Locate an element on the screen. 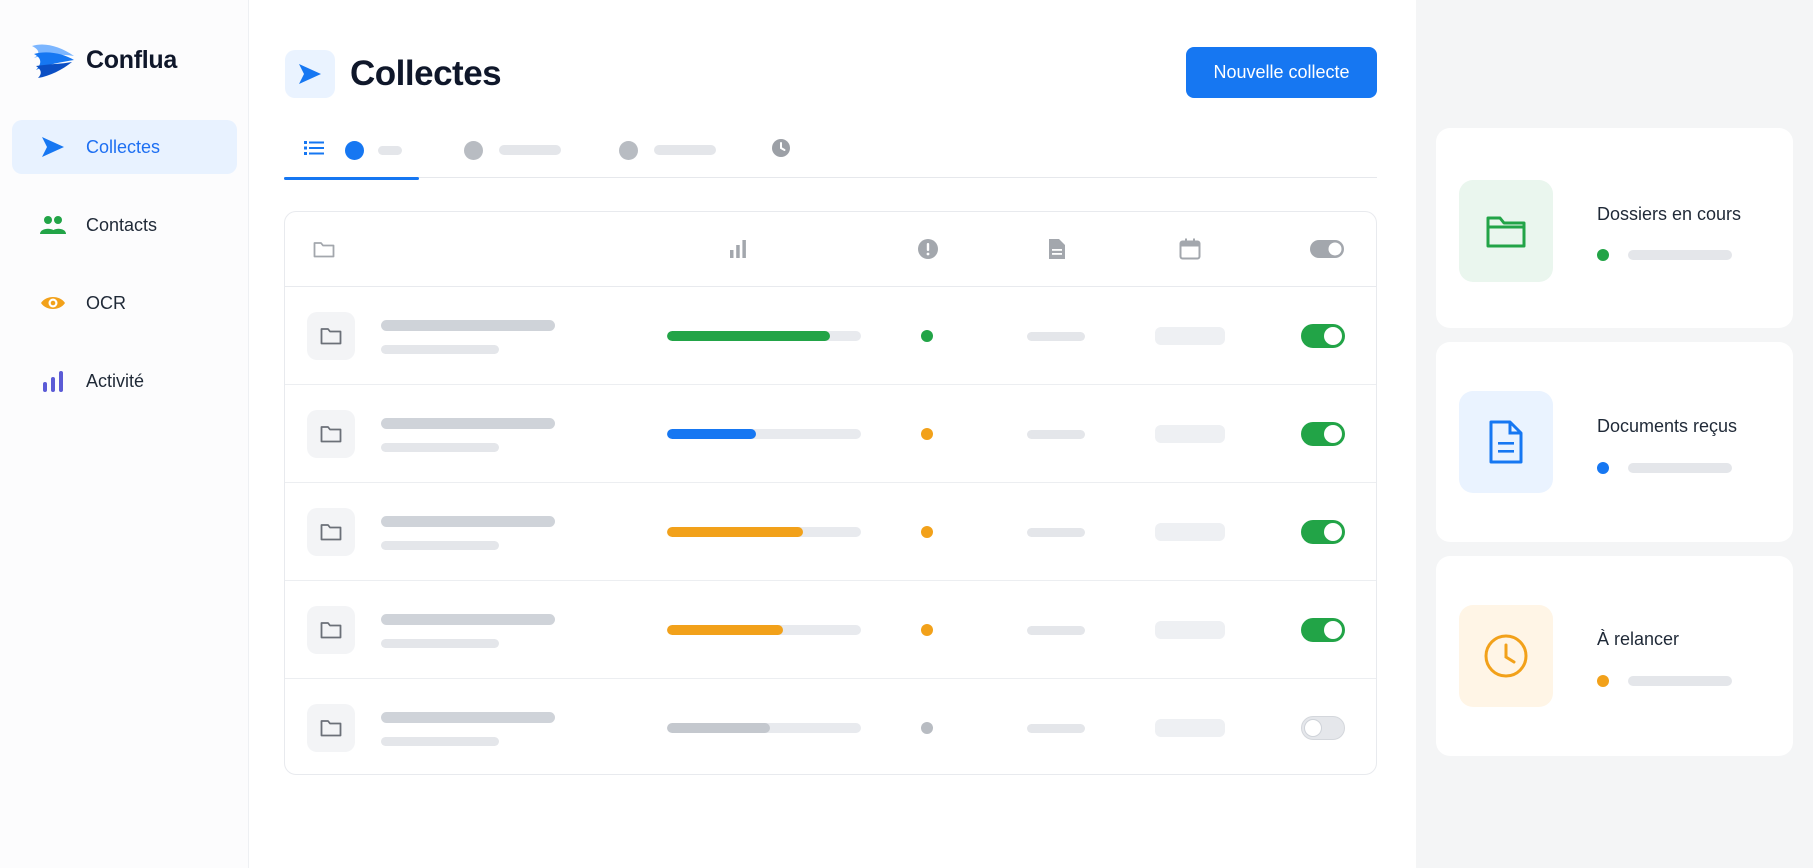 This screenshot has width=1813, height=868. sidebar: Conflua Collectes Contacts is located at coordinates (124, 434).